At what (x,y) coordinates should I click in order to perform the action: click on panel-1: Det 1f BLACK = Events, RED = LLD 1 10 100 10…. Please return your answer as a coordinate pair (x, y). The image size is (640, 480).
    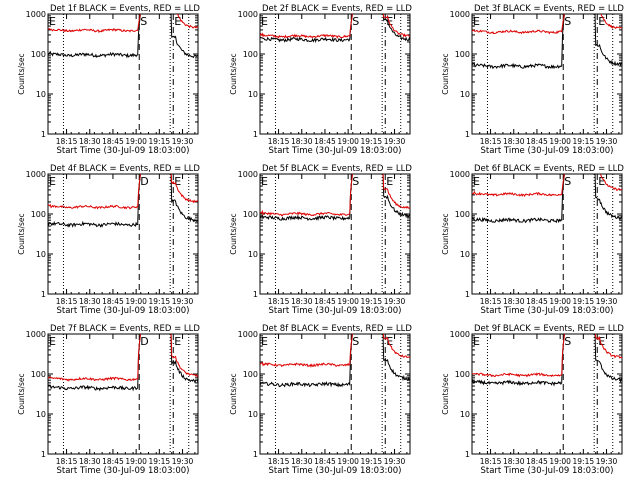
    Looking at the image, I should click on (108, 80).